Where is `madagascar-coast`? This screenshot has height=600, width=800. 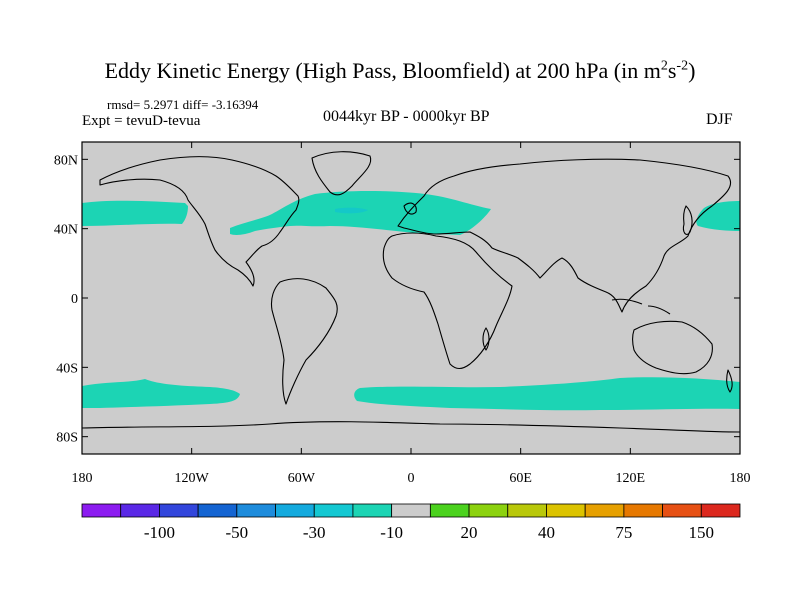
madagascar-coast is located at coordinates (486, 339).